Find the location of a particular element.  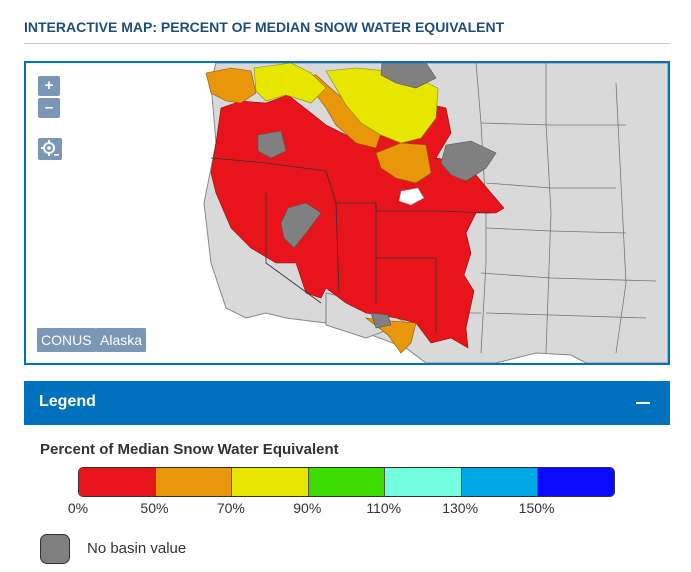

collapse-icon is located at coordinates (643, 403).